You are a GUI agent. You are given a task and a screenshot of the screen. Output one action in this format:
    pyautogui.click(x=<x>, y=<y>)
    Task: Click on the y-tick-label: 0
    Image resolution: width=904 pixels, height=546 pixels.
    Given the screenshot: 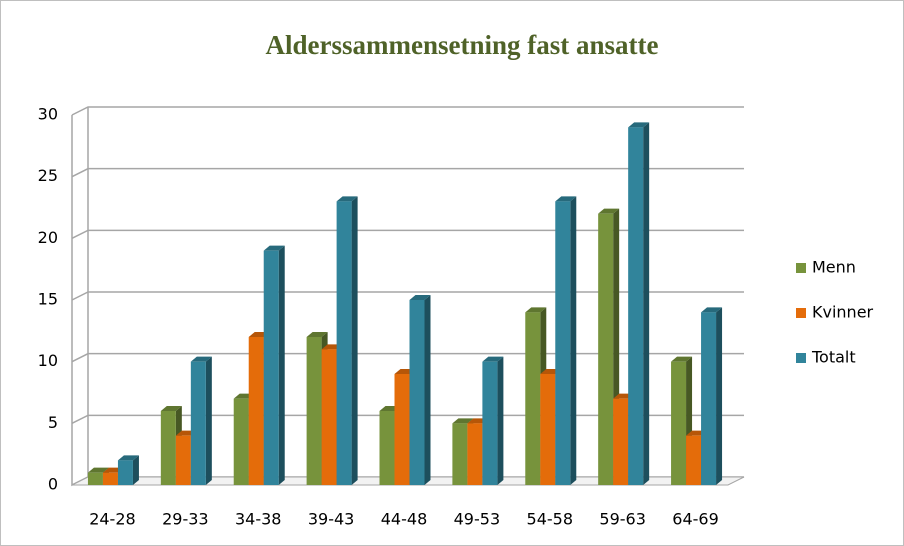 What is the action you would take?
    pyautogui.click(x=53, y=484)
    